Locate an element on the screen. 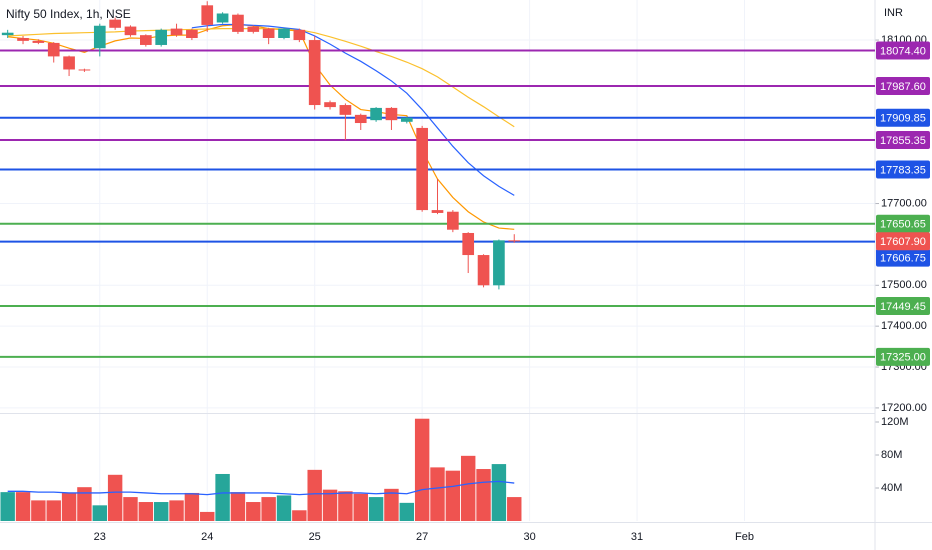 The width and height of the screenshot is (932, 550). level-label: 17606.75 is located at coordinates (903, 259).